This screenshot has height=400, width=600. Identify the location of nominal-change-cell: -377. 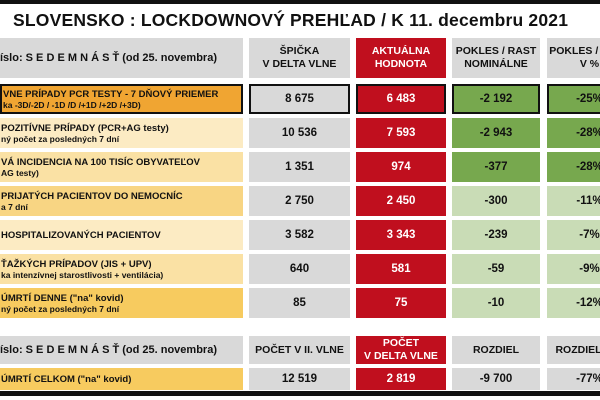
(496, 167).